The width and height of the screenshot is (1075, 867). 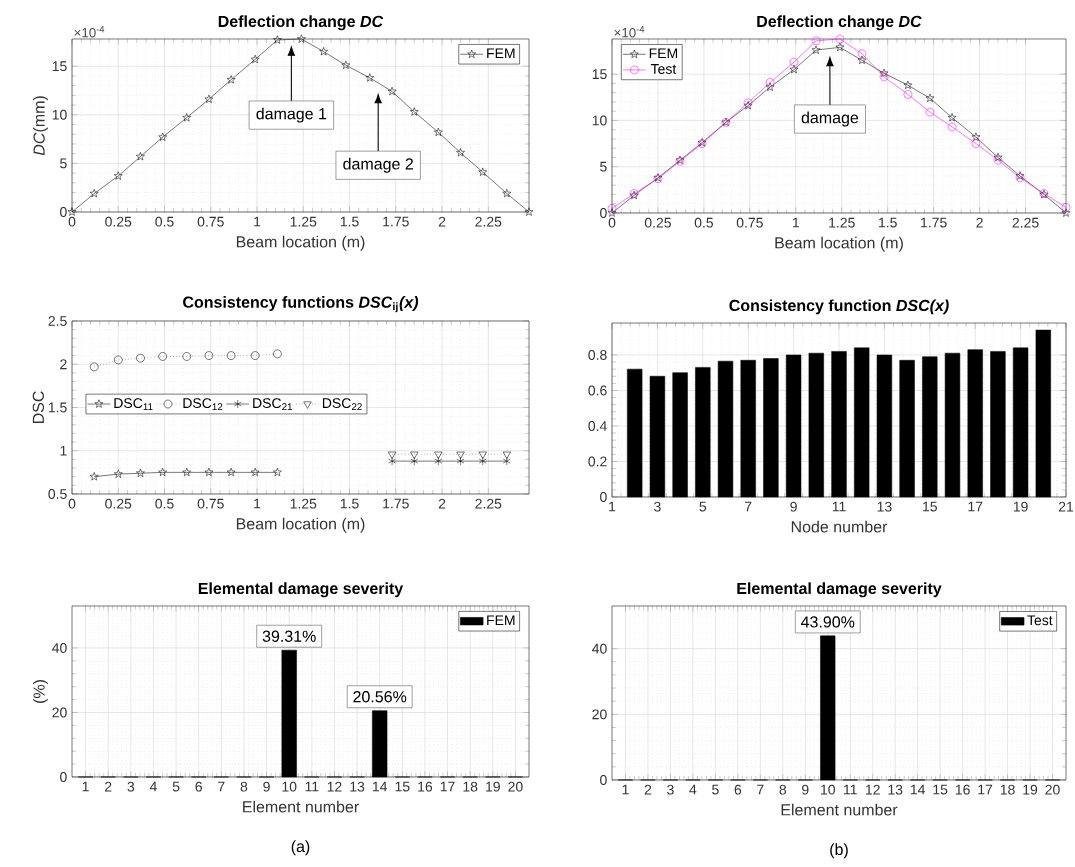 What do you see at coordinates (597, 461) in the screenshot?
I see `y-tick-label: 0.2` at bounding box center [597, 461].